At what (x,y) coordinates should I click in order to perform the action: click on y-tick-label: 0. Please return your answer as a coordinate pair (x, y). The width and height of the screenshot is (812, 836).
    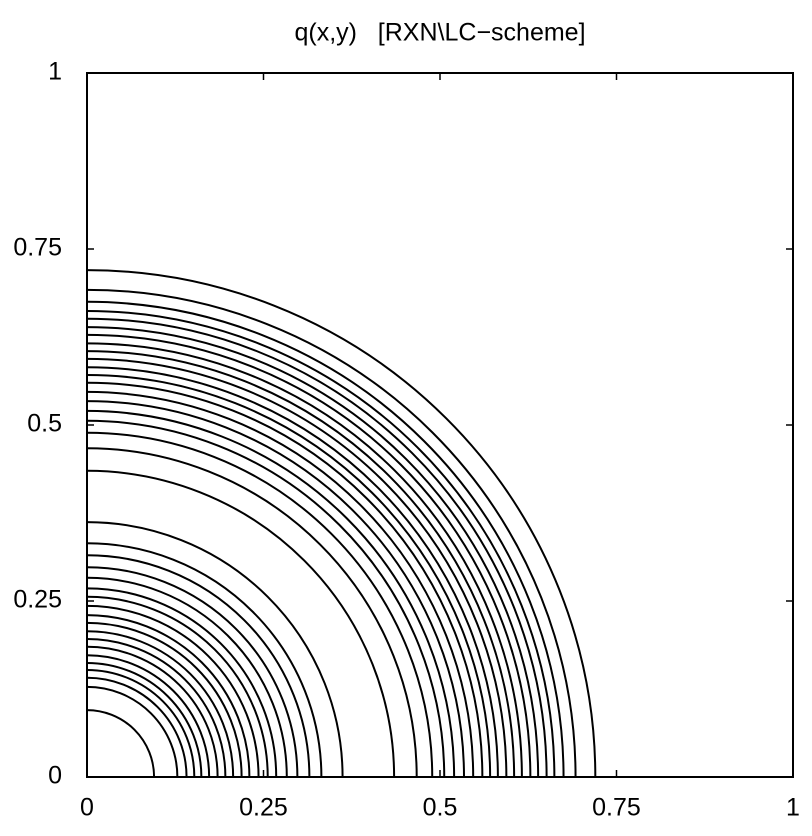
    Looking at the image, I should click on (55, 776).